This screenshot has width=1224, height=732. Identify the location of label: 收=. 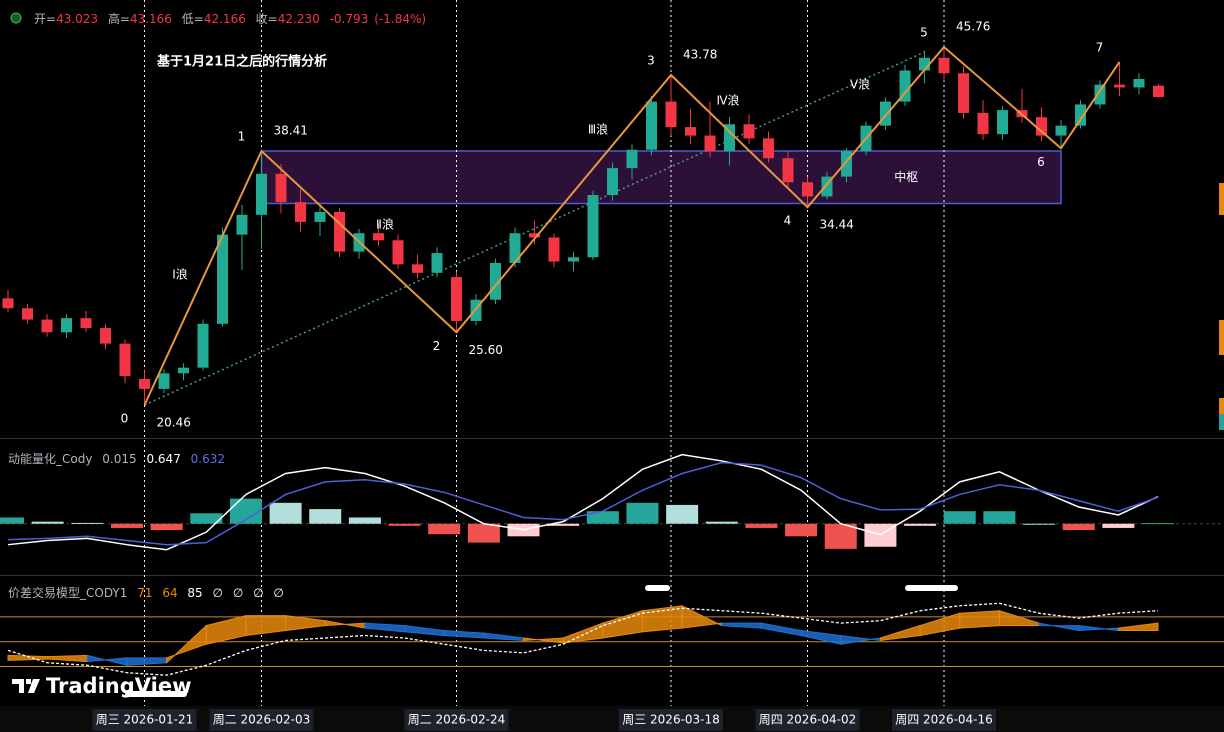
(266, 19).